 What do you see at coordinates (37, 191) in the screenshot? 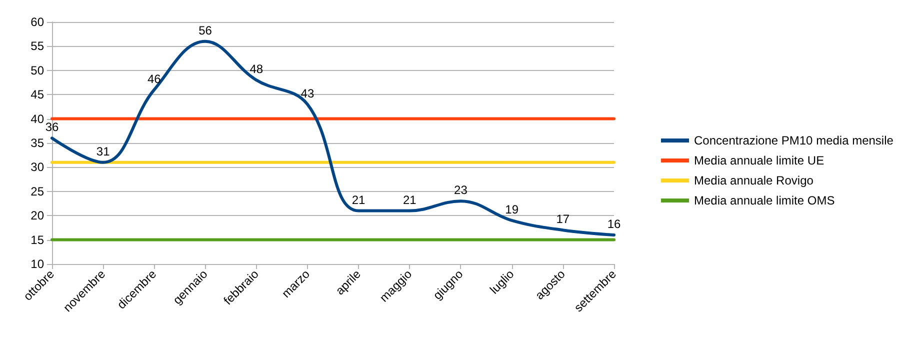
I see `y-tick-label: 25` at bounding box center [37, 191].